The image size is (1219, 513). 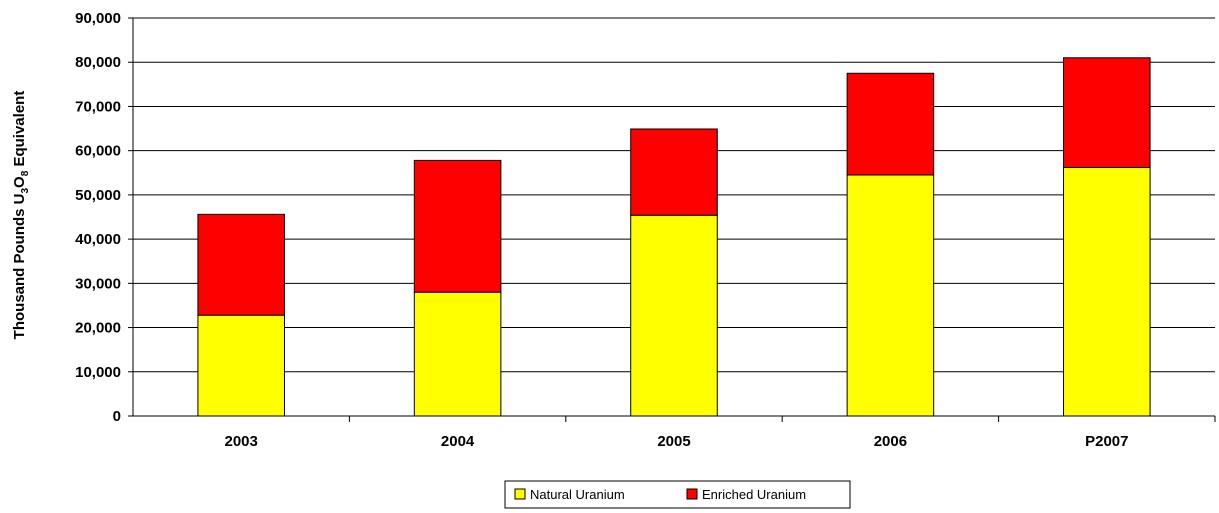 I want to click on bar-natural-uranium-2005, so click(x=674, y=315).